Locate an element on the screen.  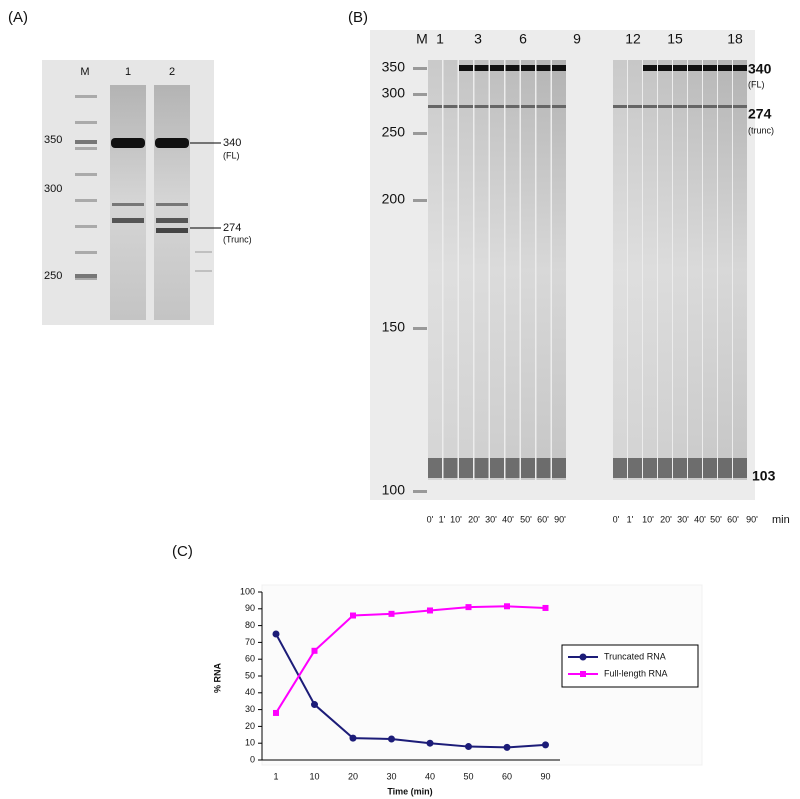
band-label: 103 is located at coordinates (764, 476).